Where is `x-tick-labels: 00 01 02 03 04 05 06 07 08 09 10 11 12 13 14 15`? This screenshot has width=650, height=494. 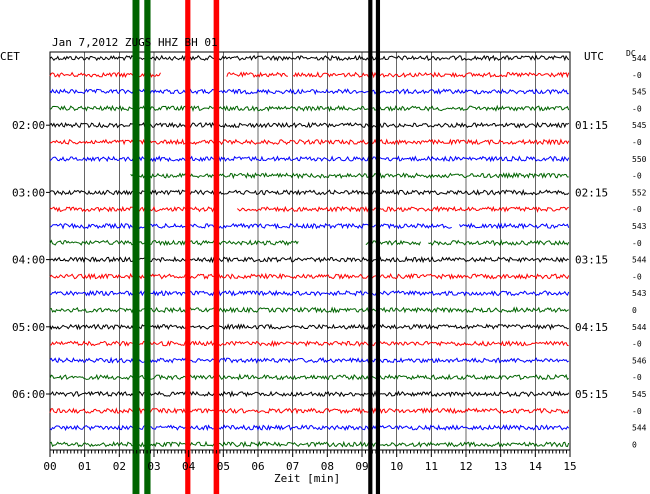 x-tick-labels: 00 01 02 03 04 05 06 07 08 09 10 11 12 13 14 15 is located at coordinates (309, 466).